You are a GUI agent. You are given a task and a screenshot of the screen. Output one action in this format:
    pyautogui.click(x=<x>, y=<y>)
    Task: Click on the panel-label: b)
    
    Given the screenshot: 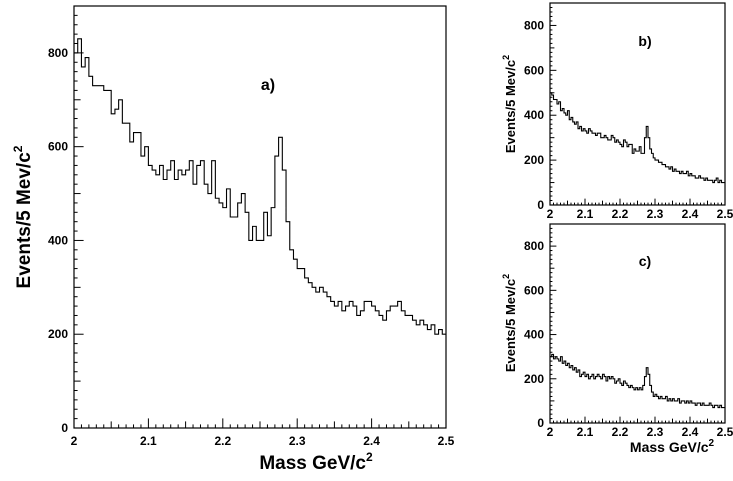 What is the action you would take?
    pyautogui.click(x=644, y=41)
    